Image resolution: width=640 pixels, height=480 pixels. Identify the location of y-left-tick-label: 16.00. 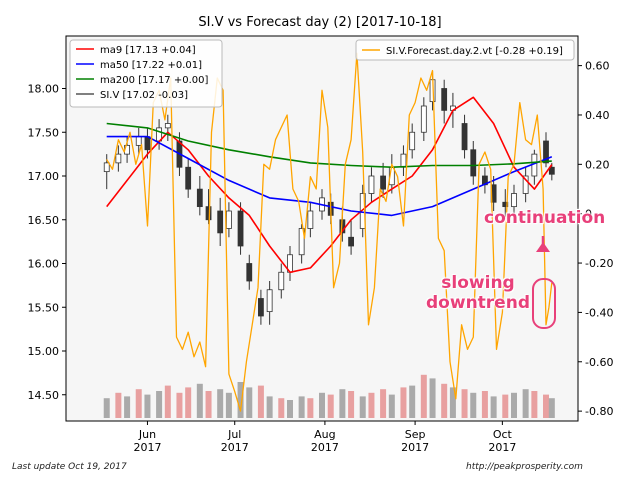
(44, 264).